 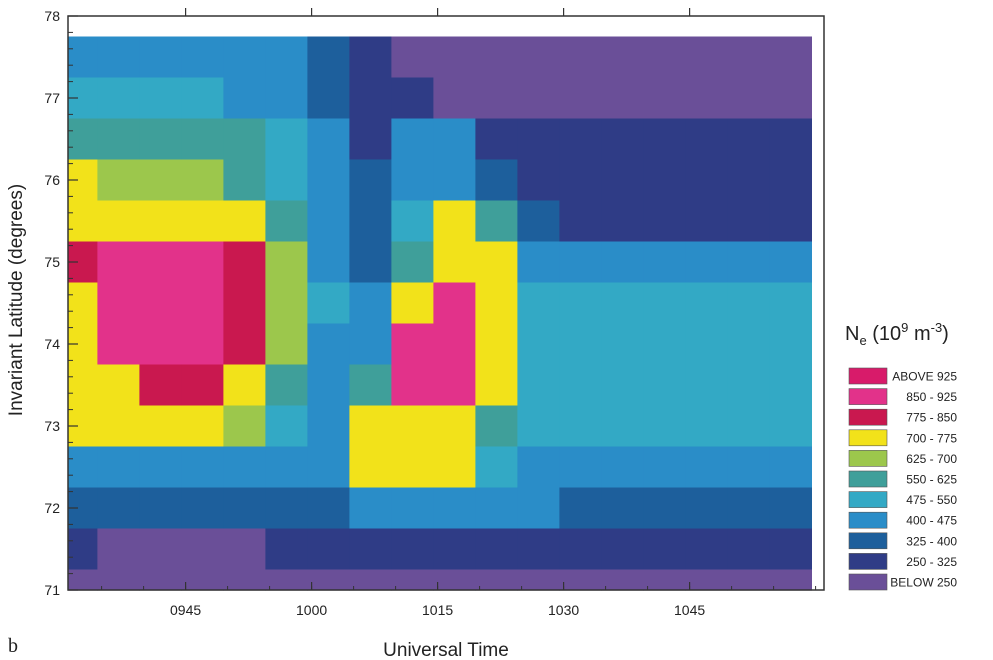 What do you see at coordinates (931, 438) in the screenshot?
I see `legend-label: 700 - 775` at bounding box center [931, 438].